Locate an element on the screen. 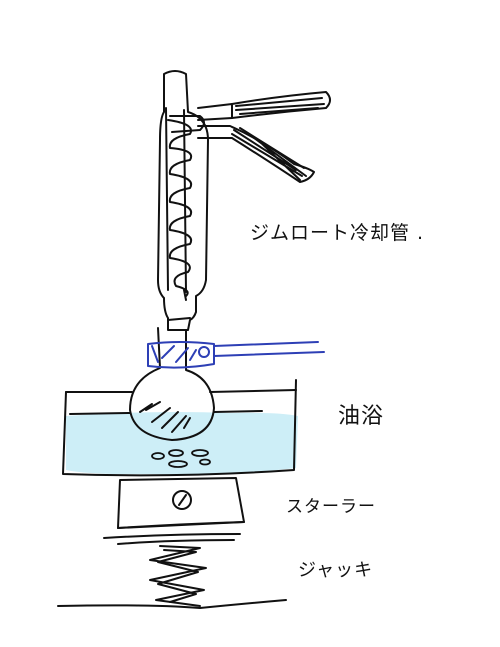 The image size is (500, 647). condenser-label: ジムロート冷却管 . is located at coordinates (337, 233).